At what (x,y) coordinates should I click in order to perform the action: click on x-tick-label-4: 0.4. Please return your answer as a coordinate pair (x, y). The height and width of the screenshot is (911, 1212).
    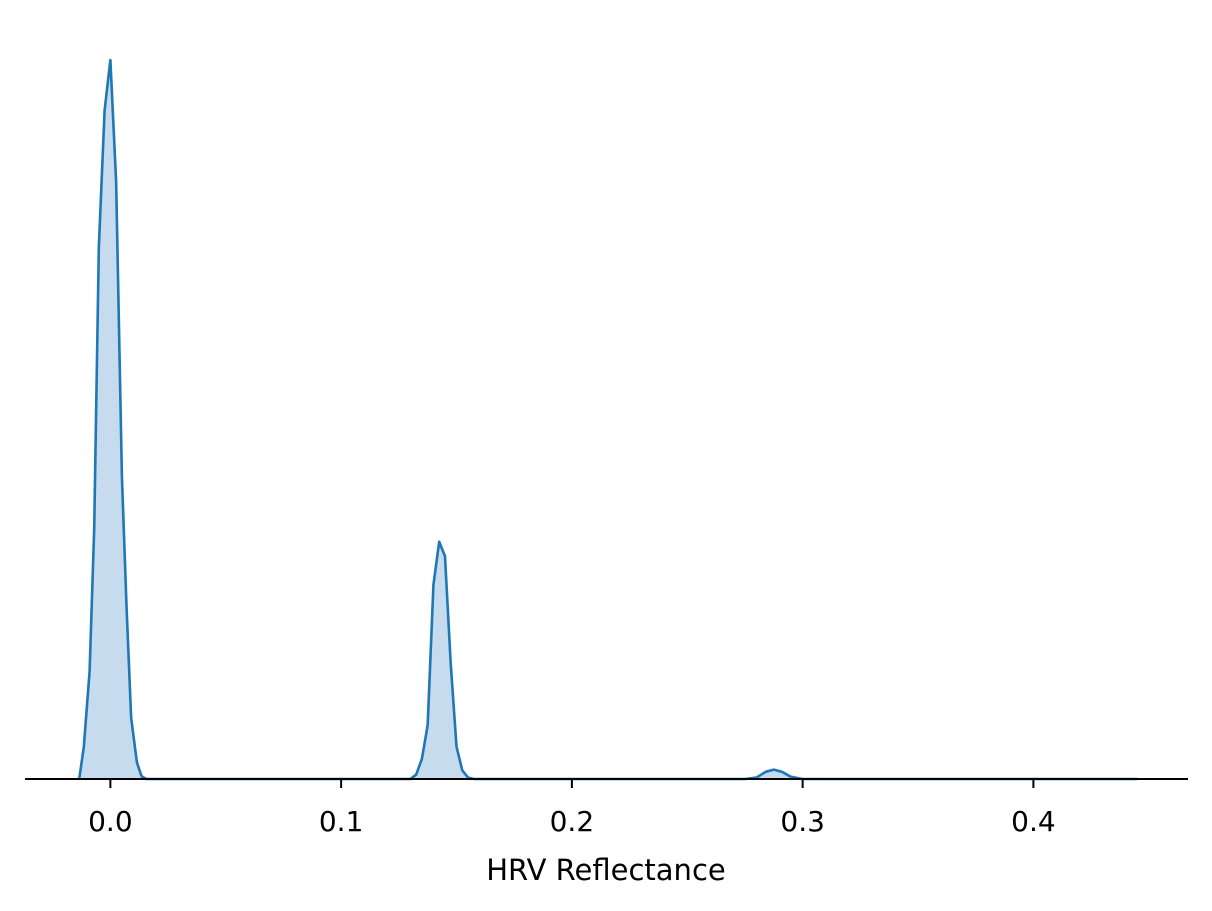
    Looking at the image, I should click on (1033, 821).